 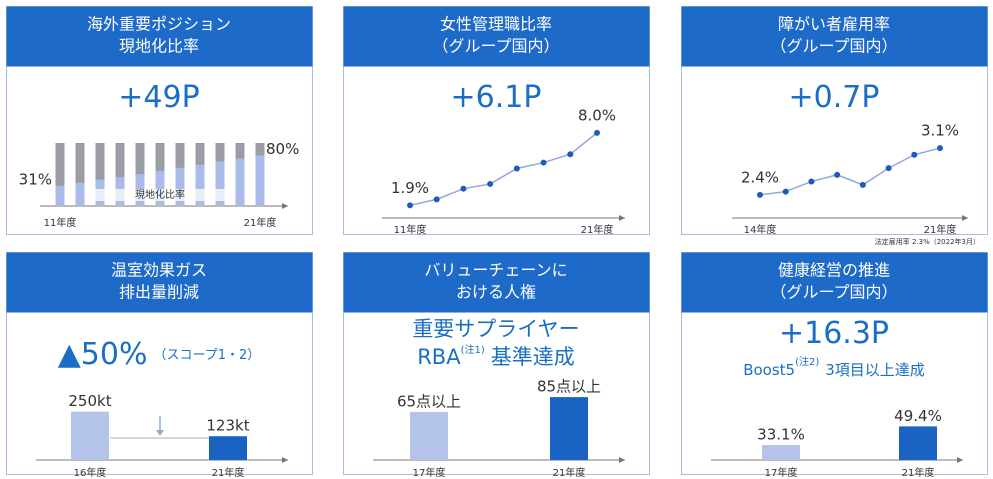 I want to click on headline-part: 重要サプライヤー, so click(x=495, y=329).